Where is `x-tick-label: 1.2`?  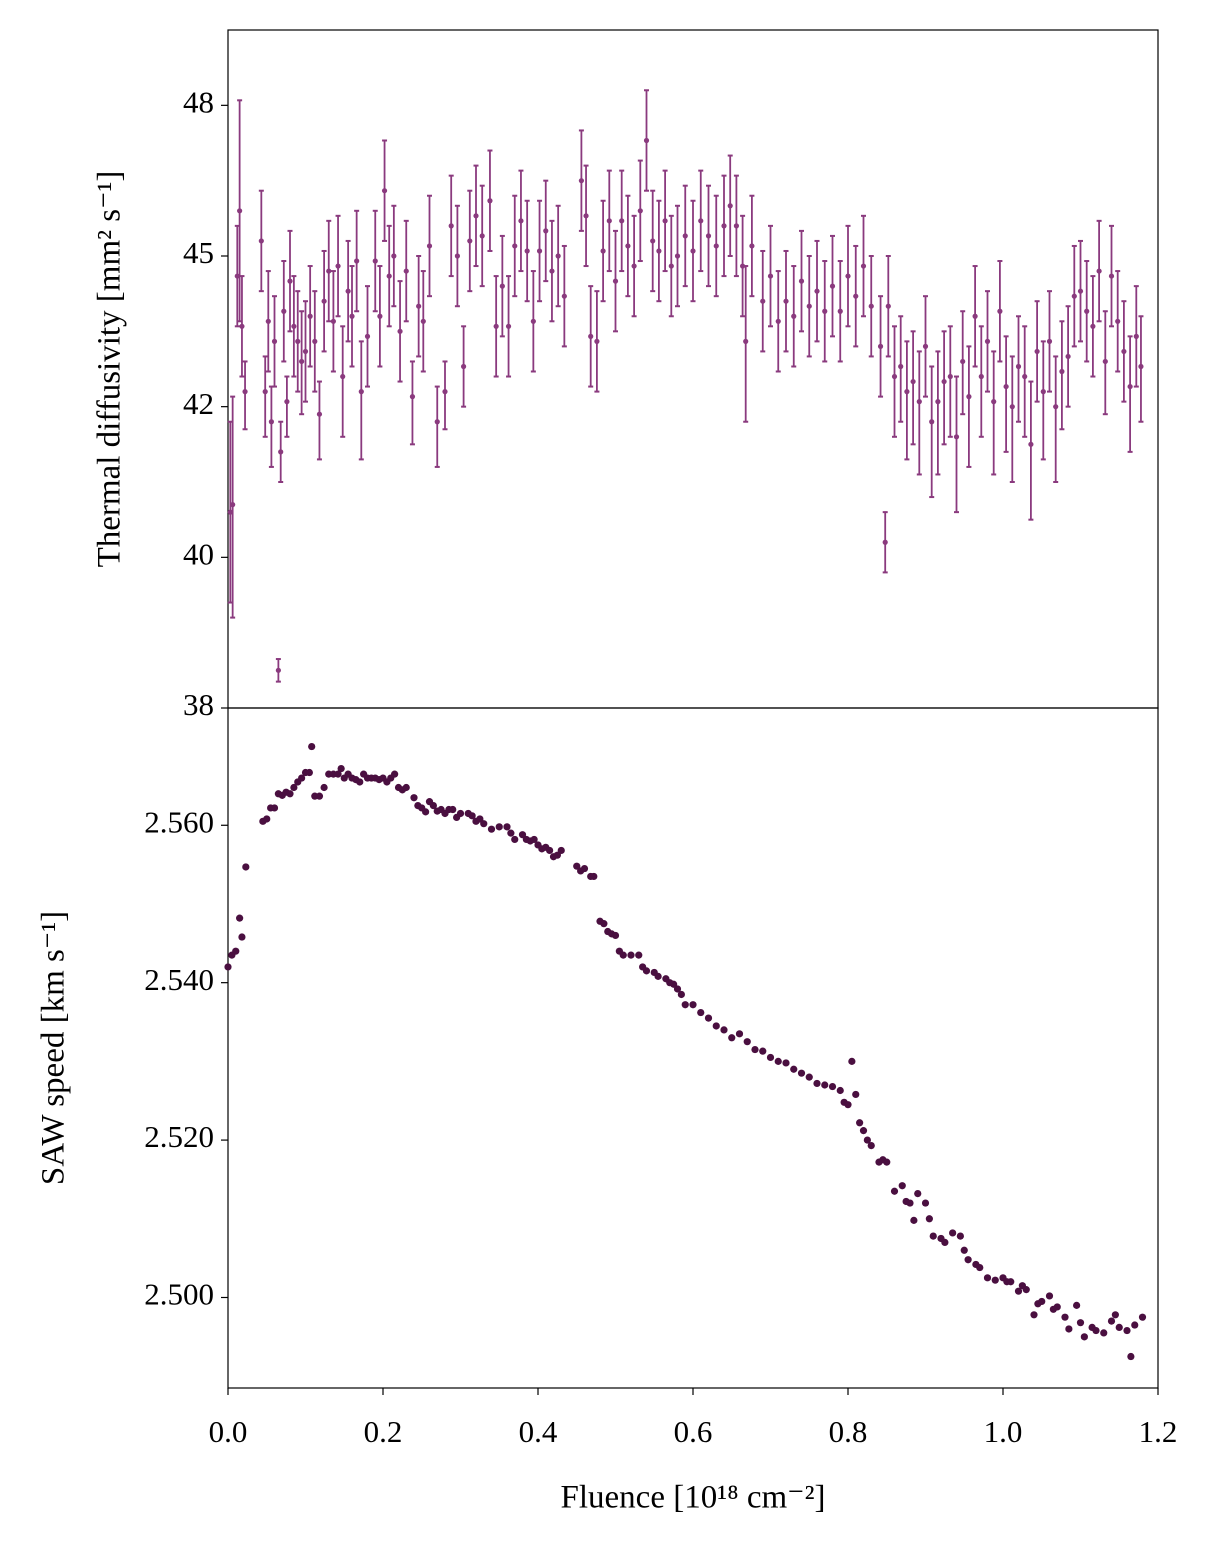 x-tick-label: 1.2 is located at coordinates (1158, 1431).